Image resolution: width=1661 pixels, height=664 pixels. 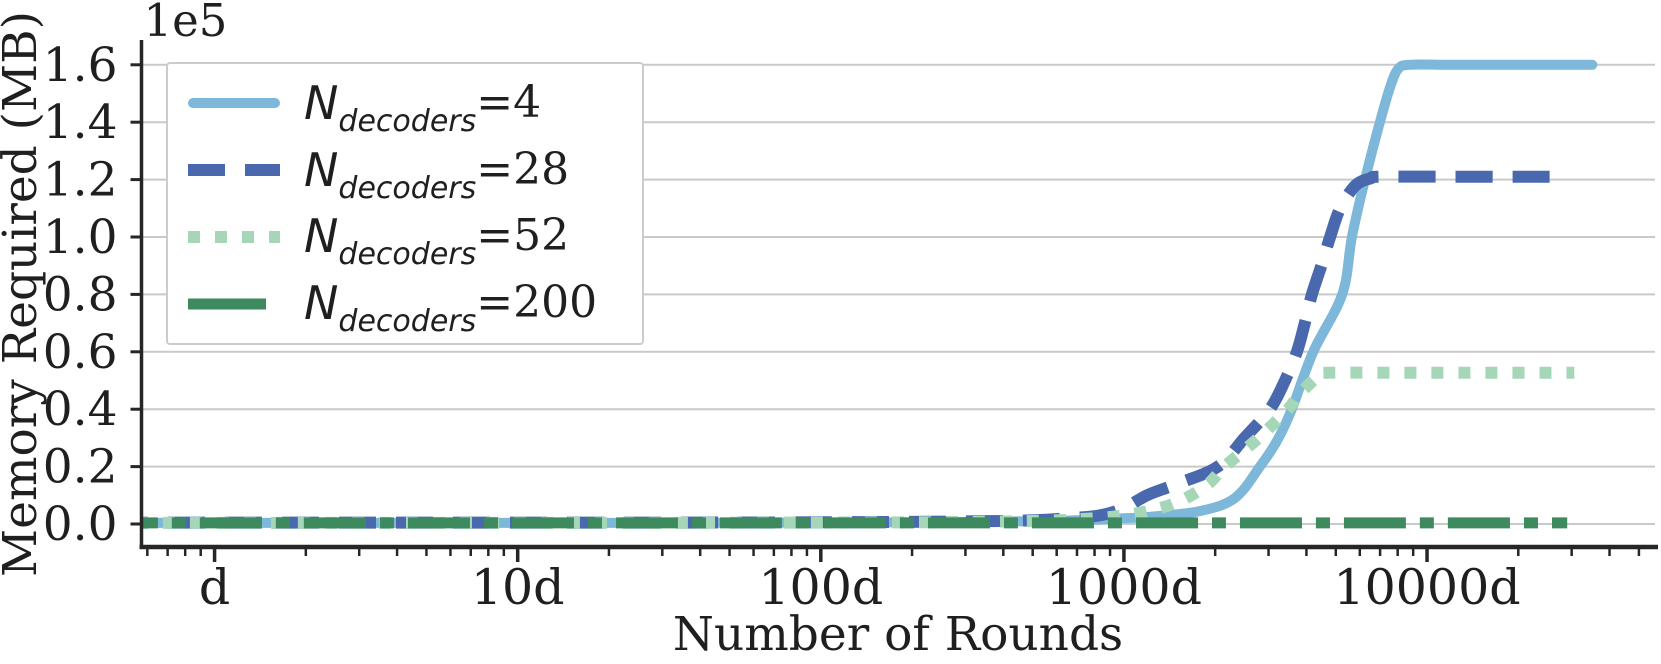 What do you see at coordinates (80, 65) in the screenshot?
I see `y-tick-label: 1.6` at bounding box center [80, 65].